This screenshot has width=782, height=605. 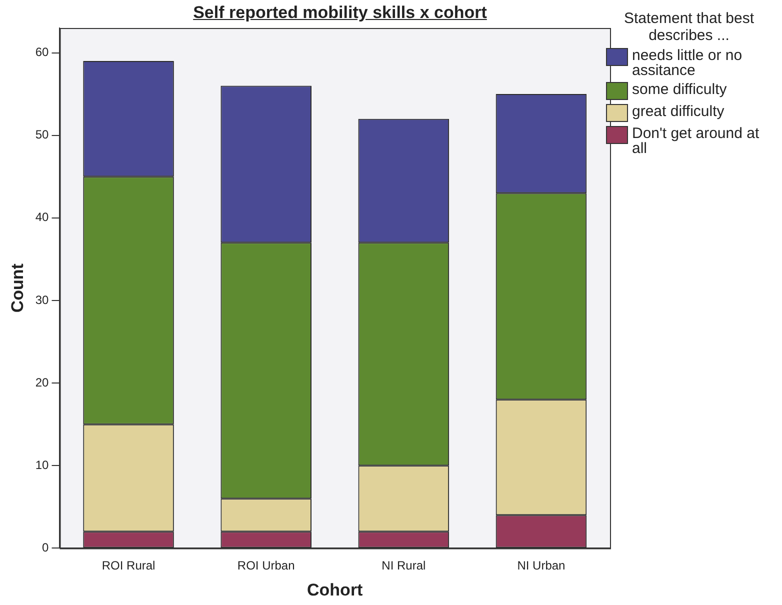 I want to click on legend-label: needs little or no assitance, so click(x=688, y=63).